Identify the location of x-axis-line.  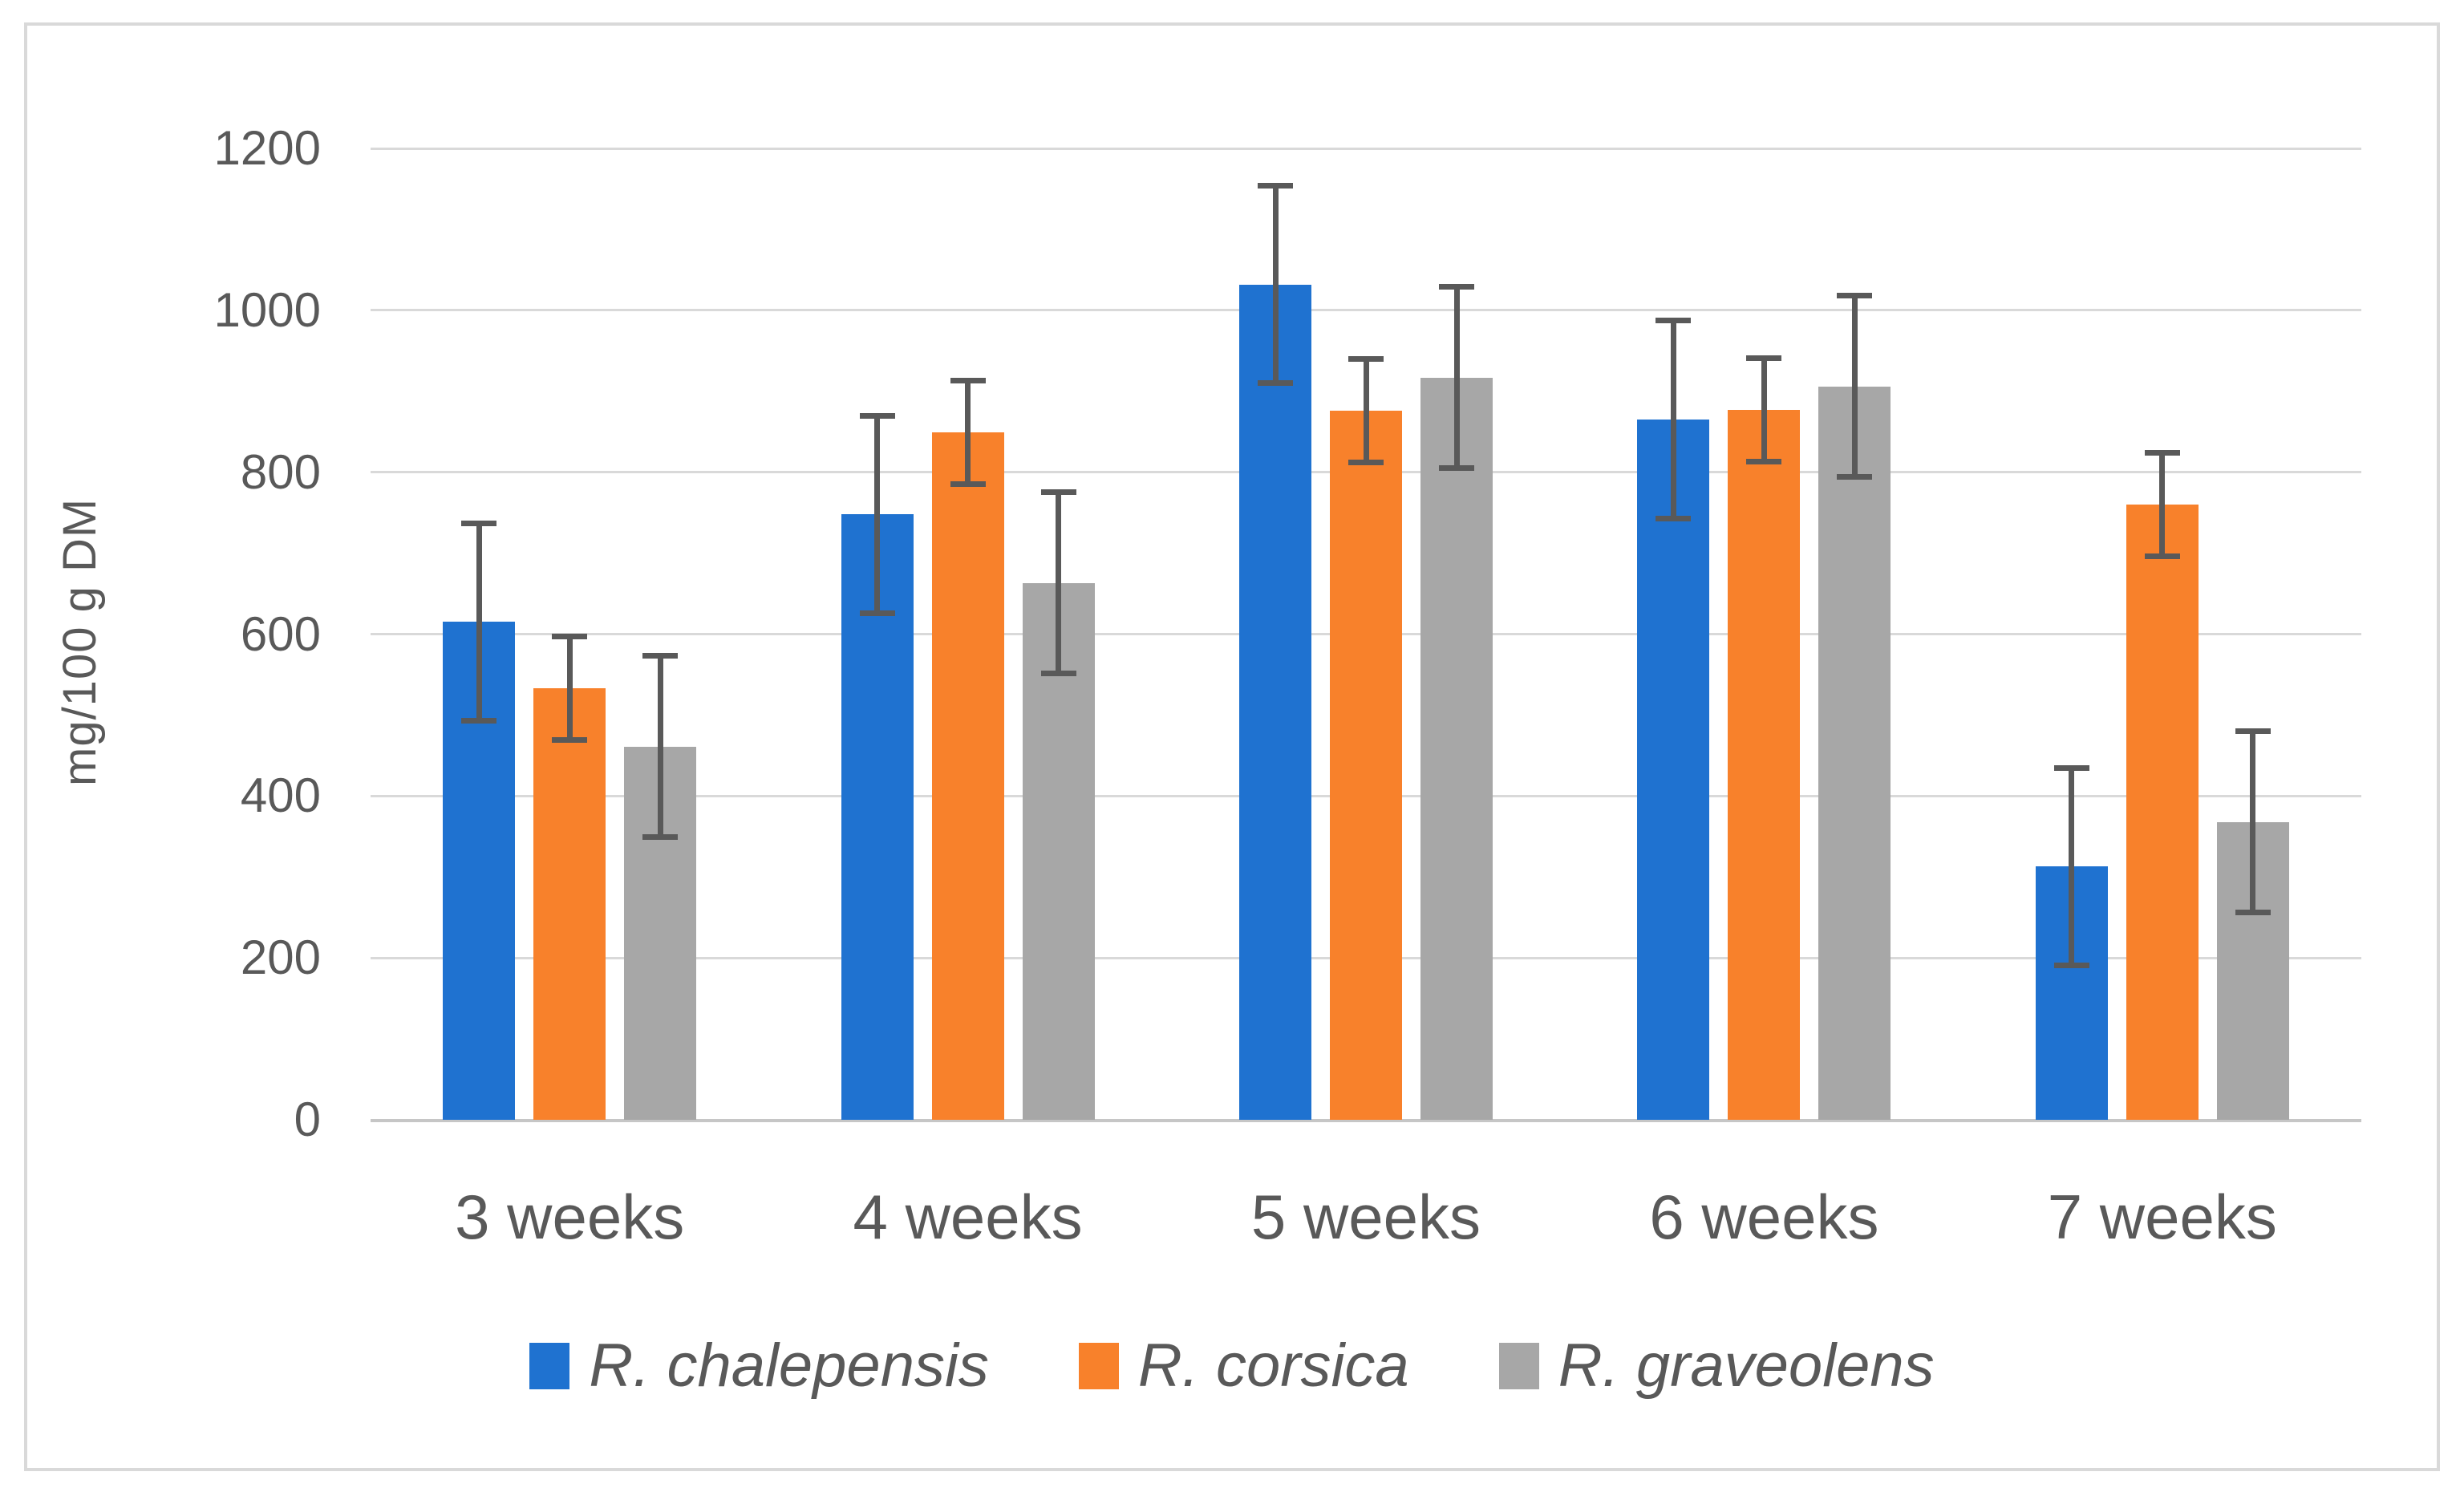
(1366, 1120).